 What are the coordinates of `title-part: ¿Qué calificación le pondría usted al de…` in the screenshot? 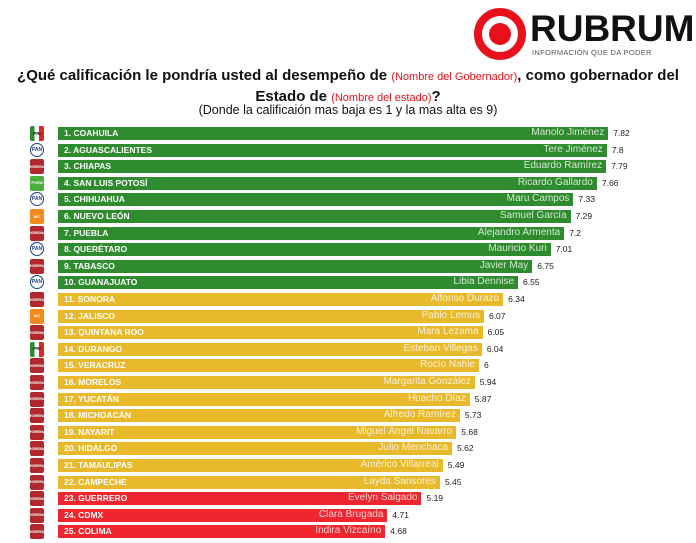 It's located at (204, 75).